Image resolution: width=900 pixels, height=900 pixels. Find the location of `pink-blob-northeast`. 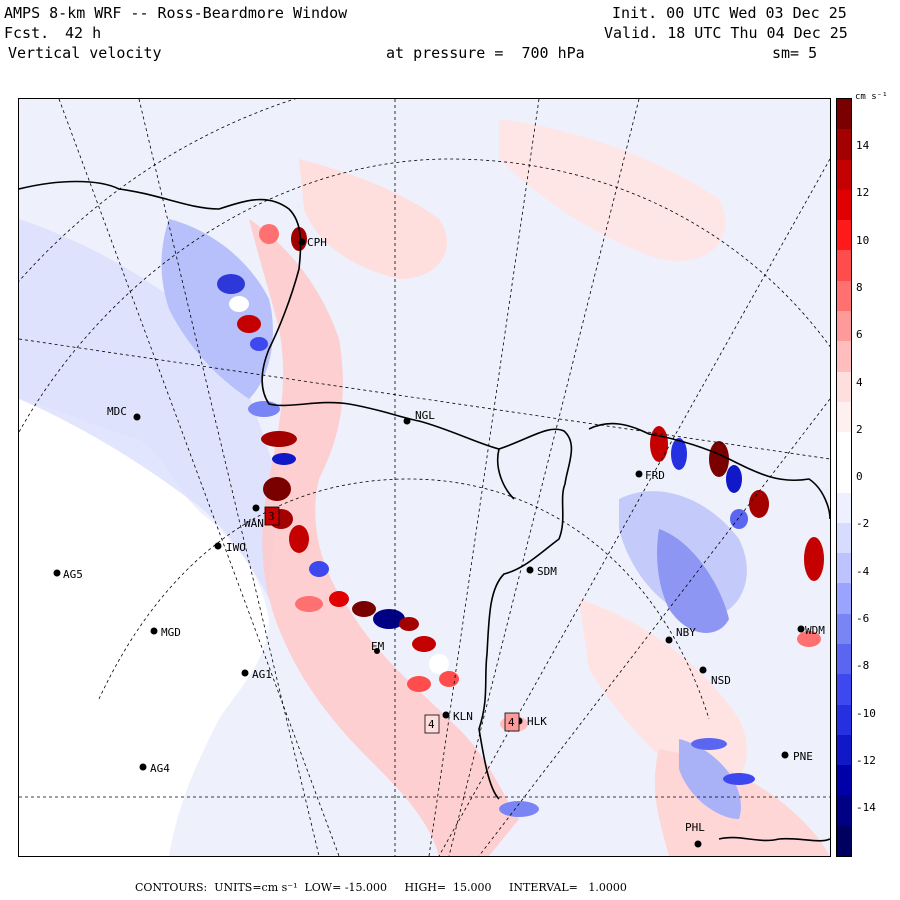

pink-blob-northeast is located at coordinates (612, 190).